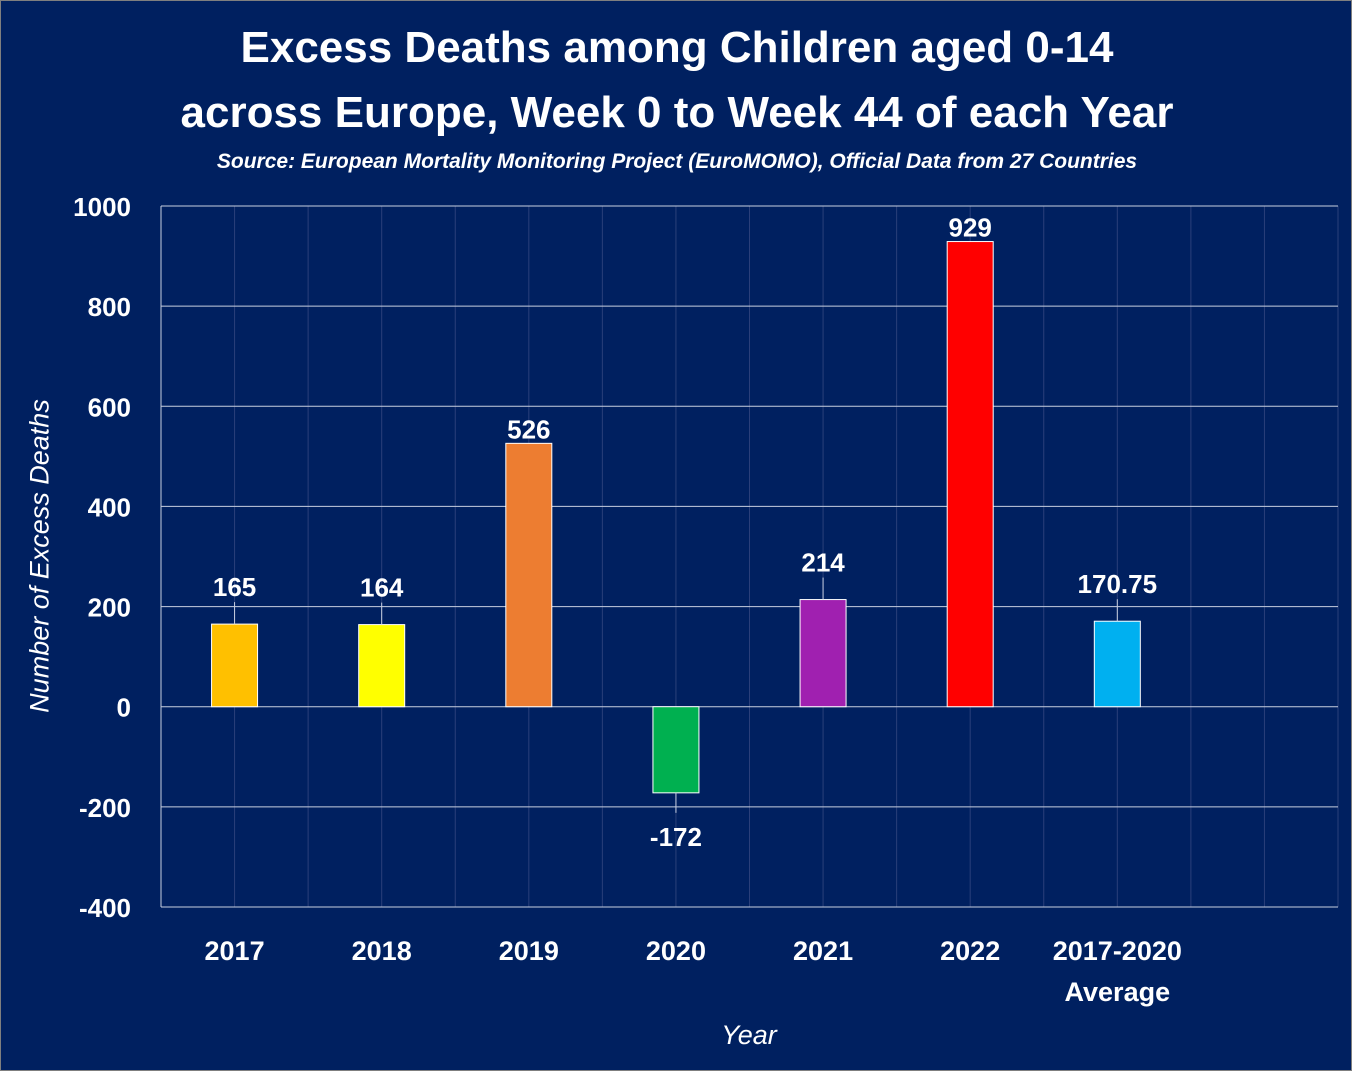 This screenshot has height=1071, width=1352. I want to click on y-tick-label: 800, so click(109, 307).